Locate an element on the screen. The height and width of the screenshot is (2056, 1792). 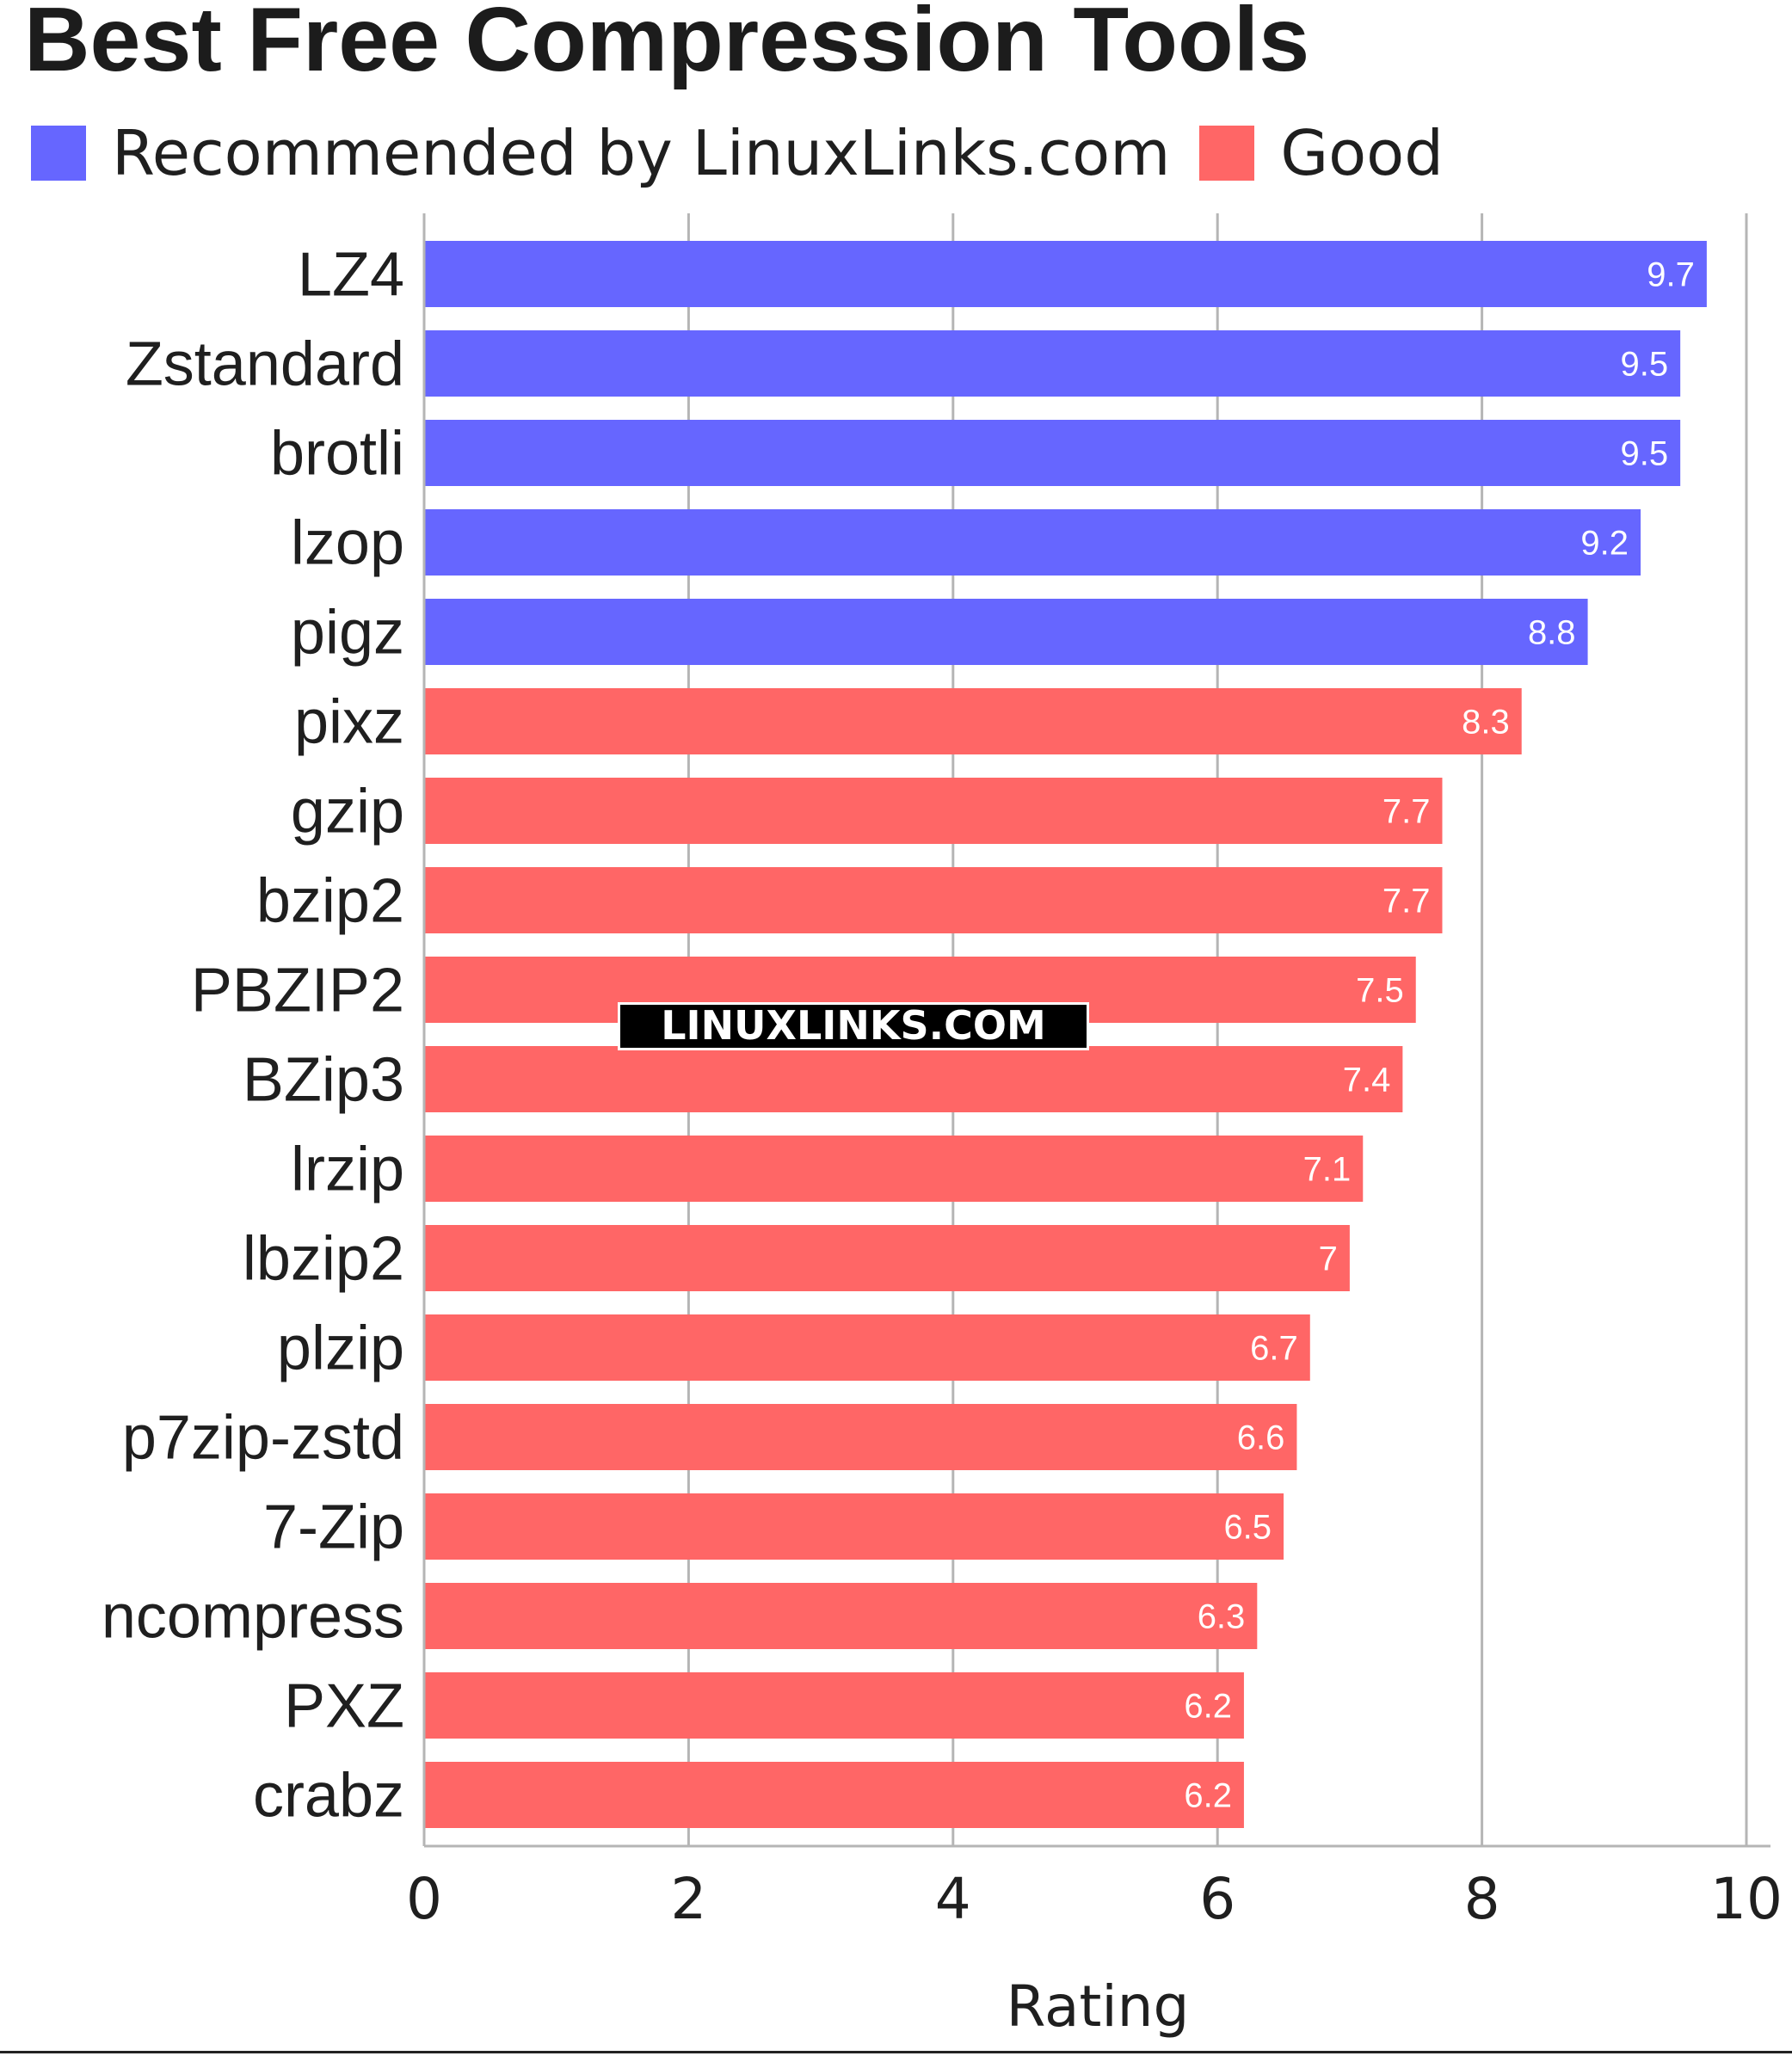
category-label: Zstandard is located at coordinates (265, 364).